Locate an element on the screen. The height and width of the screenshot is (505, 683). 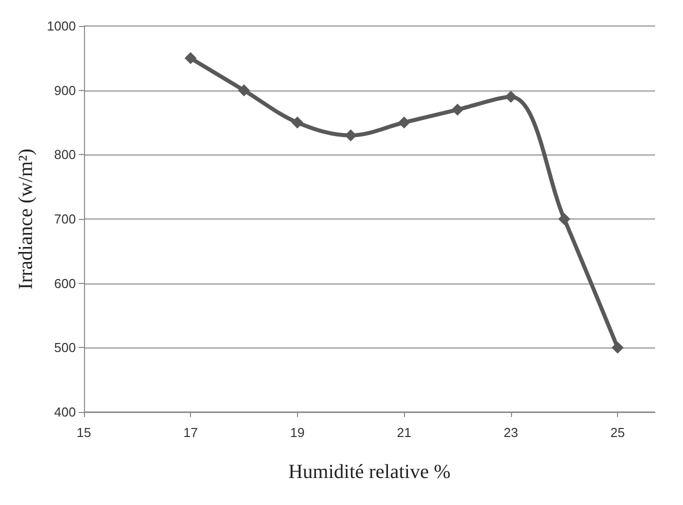
x-tick-label: 15 is located at coordinates (84, 432).